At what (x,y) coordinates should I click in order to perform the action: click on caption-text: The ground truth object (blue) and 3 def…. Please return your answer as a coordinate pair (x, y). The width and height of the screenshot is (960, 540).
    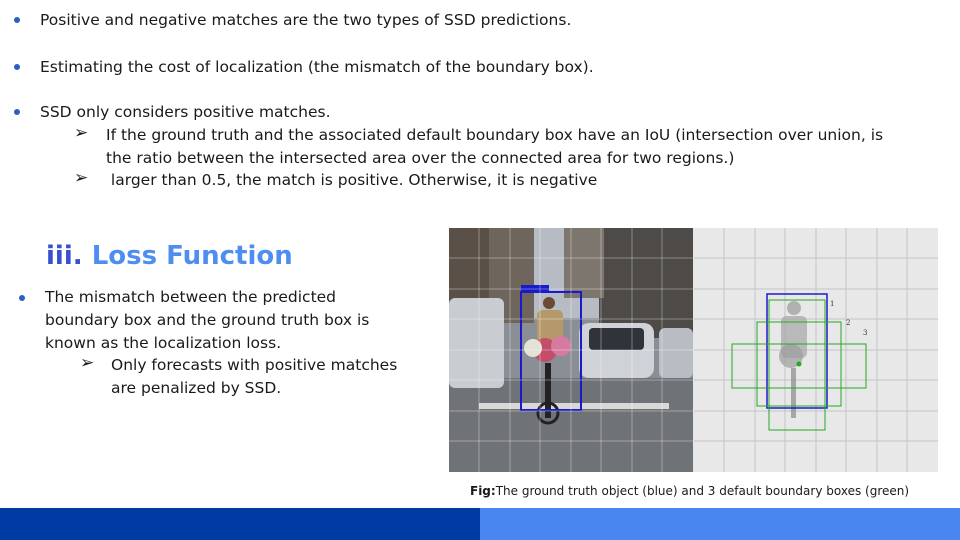
    Looking at the image, I should click on (702, 491).